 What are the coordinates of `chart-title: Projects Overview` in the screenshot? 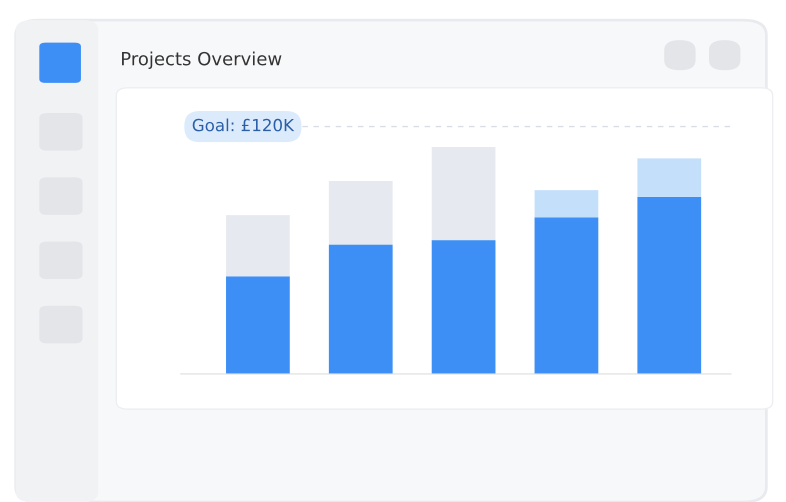 It's located at (202, 60).